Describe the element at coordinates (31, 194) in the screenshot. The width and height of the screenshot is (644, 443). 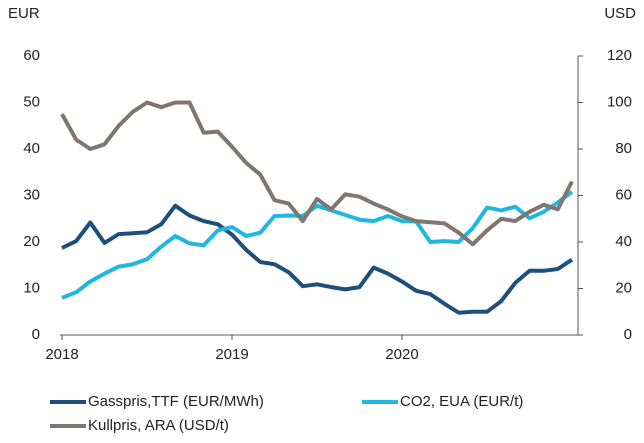
I see `y-tick-label: 30` at that location.